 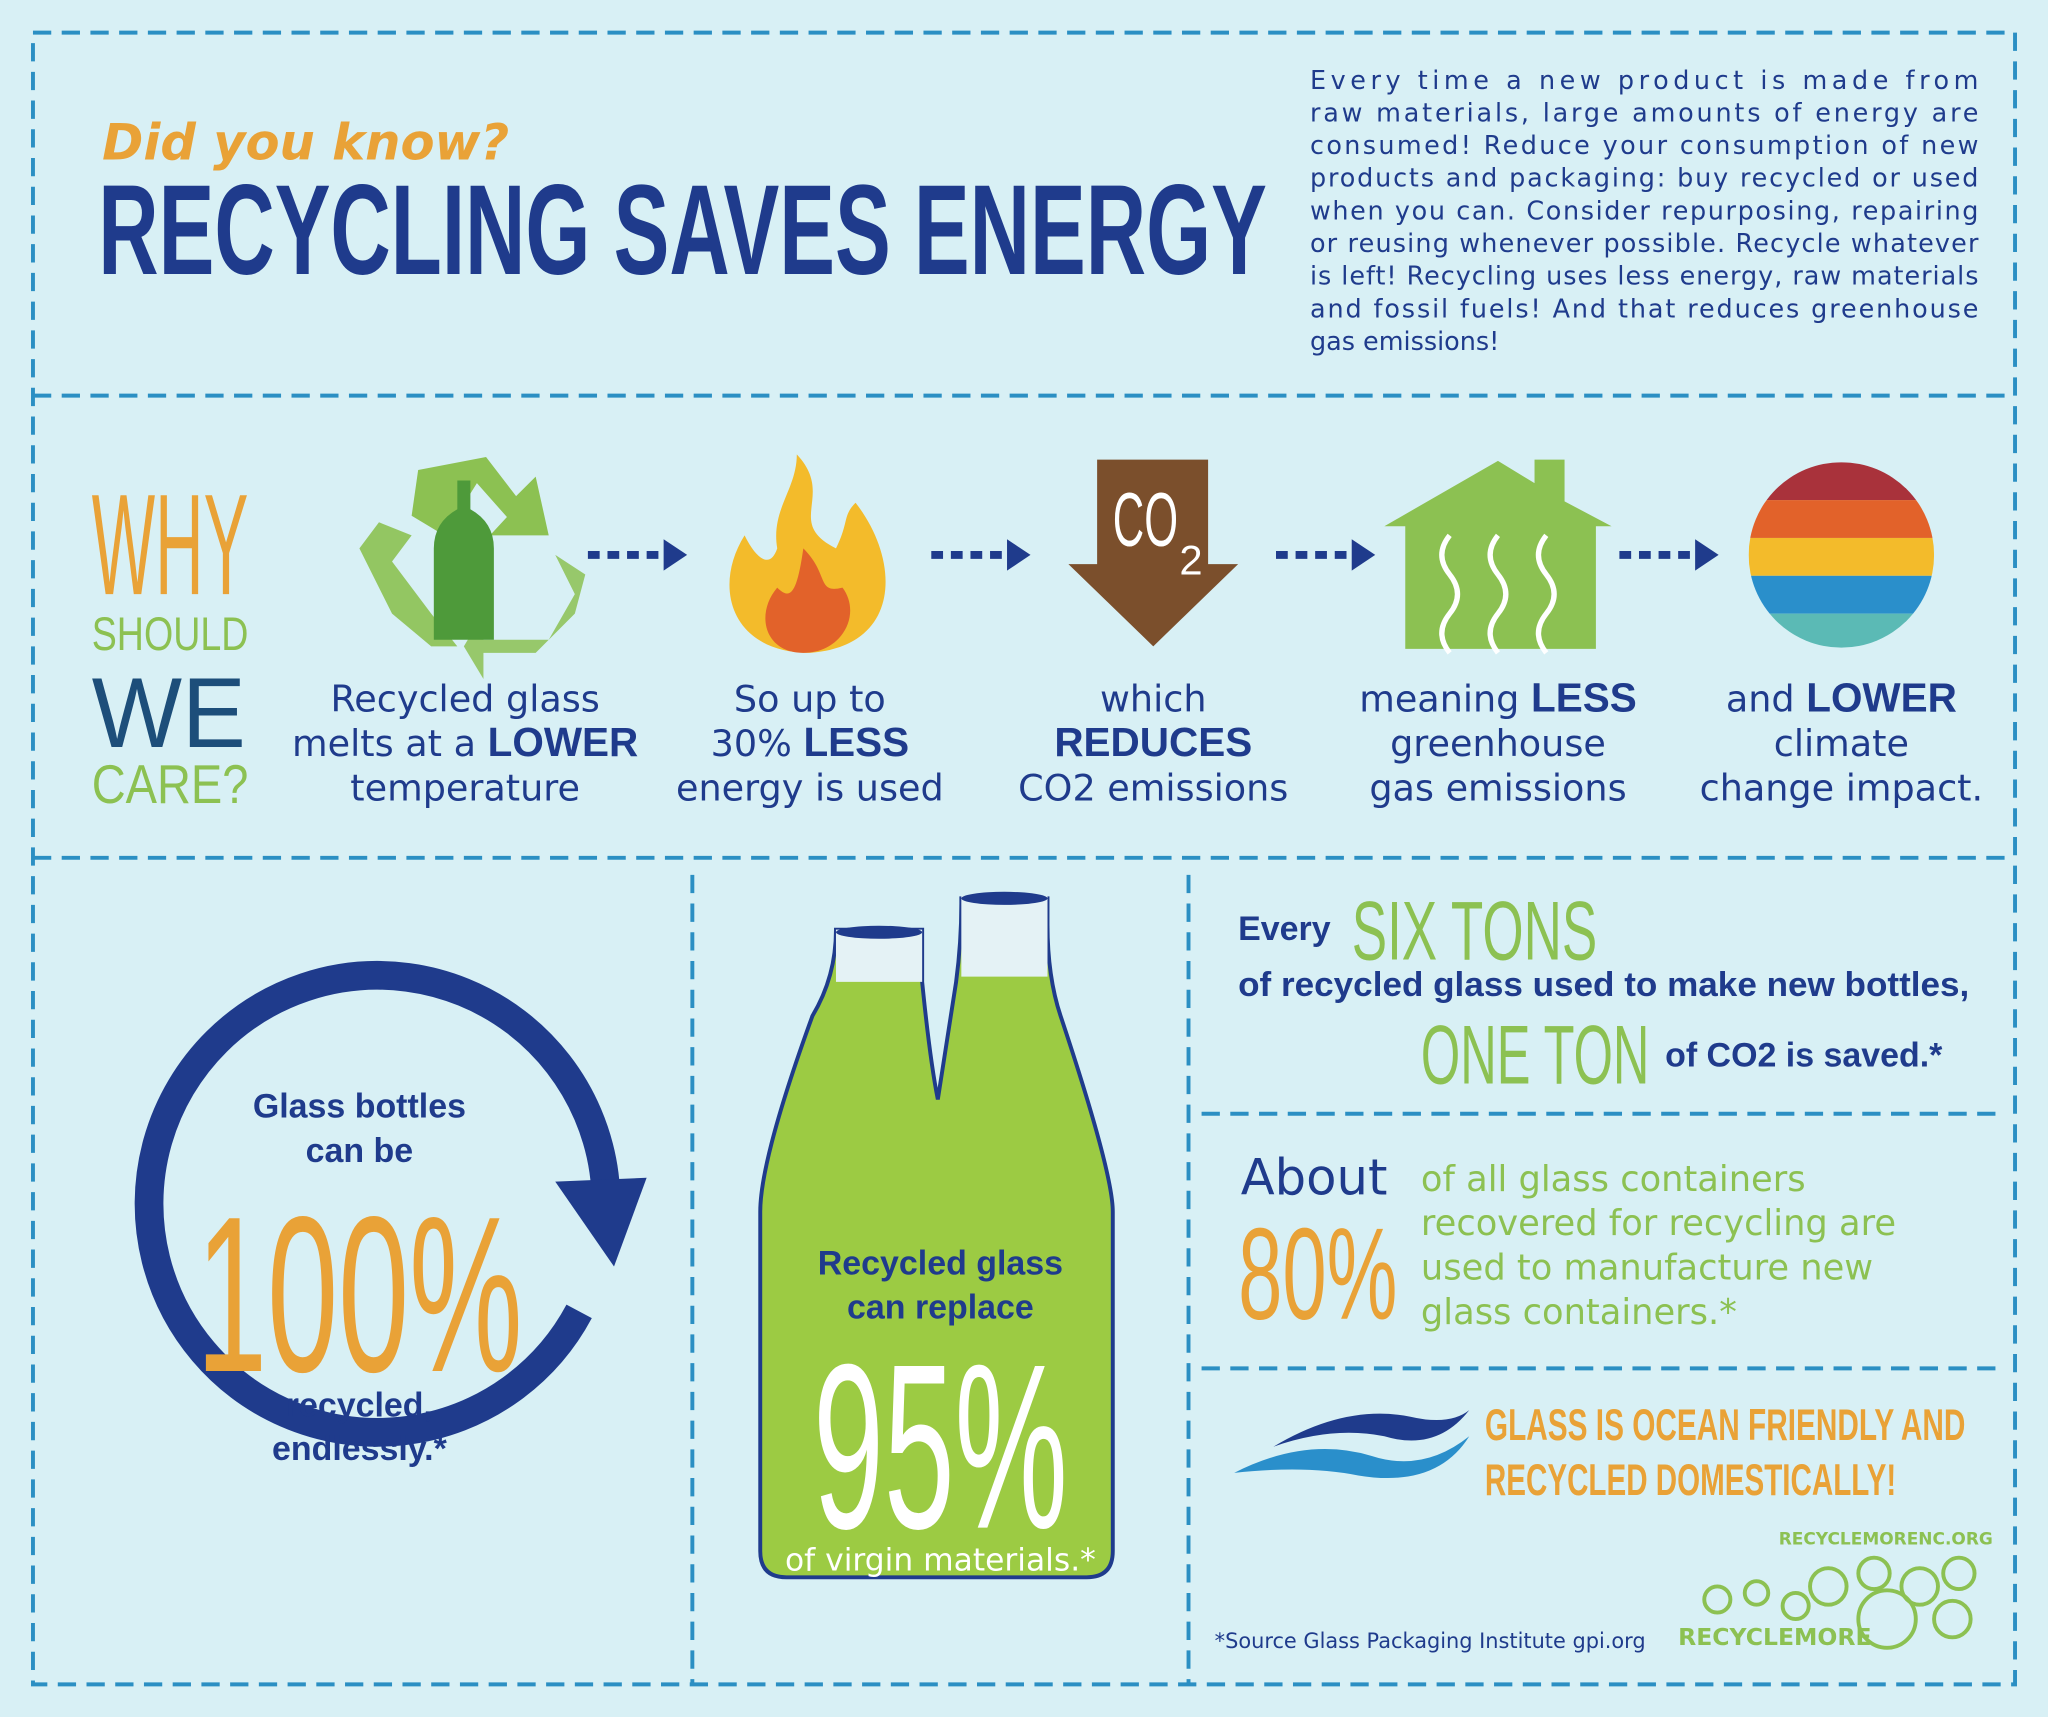 What do you see at coordinates (472, 567) in the screenshot?
I see `recycle-icon` at bounding box center [472, 567].